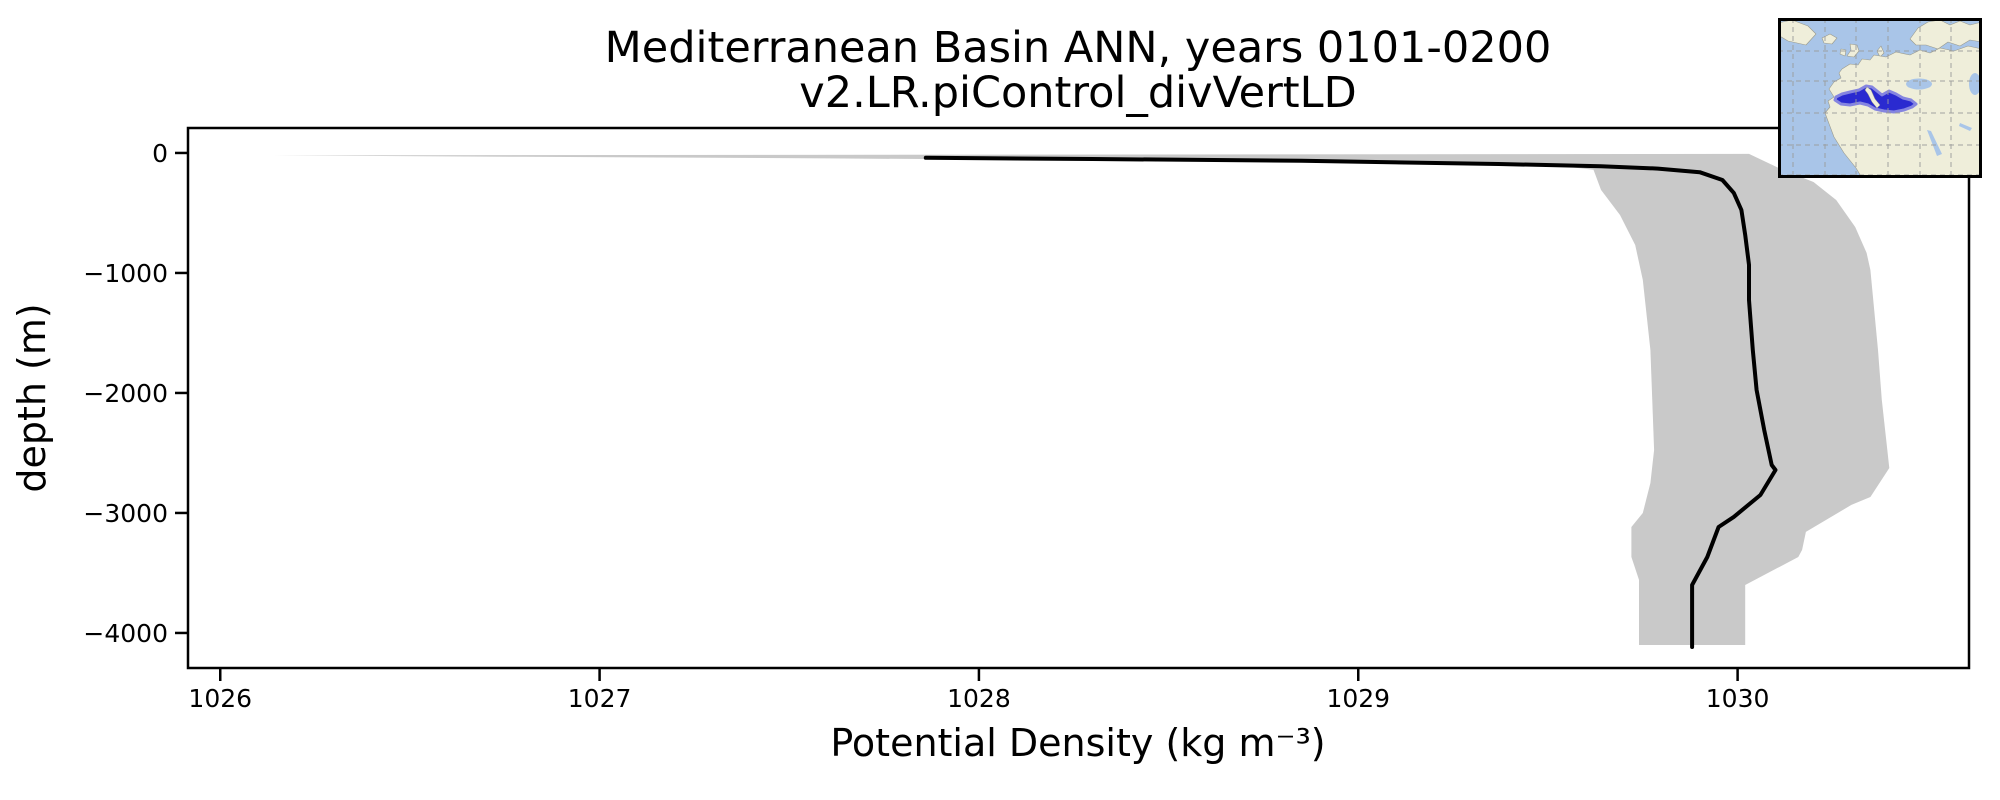 This screenshot has width=2000, height=800. Describe the element at coordinates (160, 153) in the screenshot. I see `y-tick-label: 0` at that location.